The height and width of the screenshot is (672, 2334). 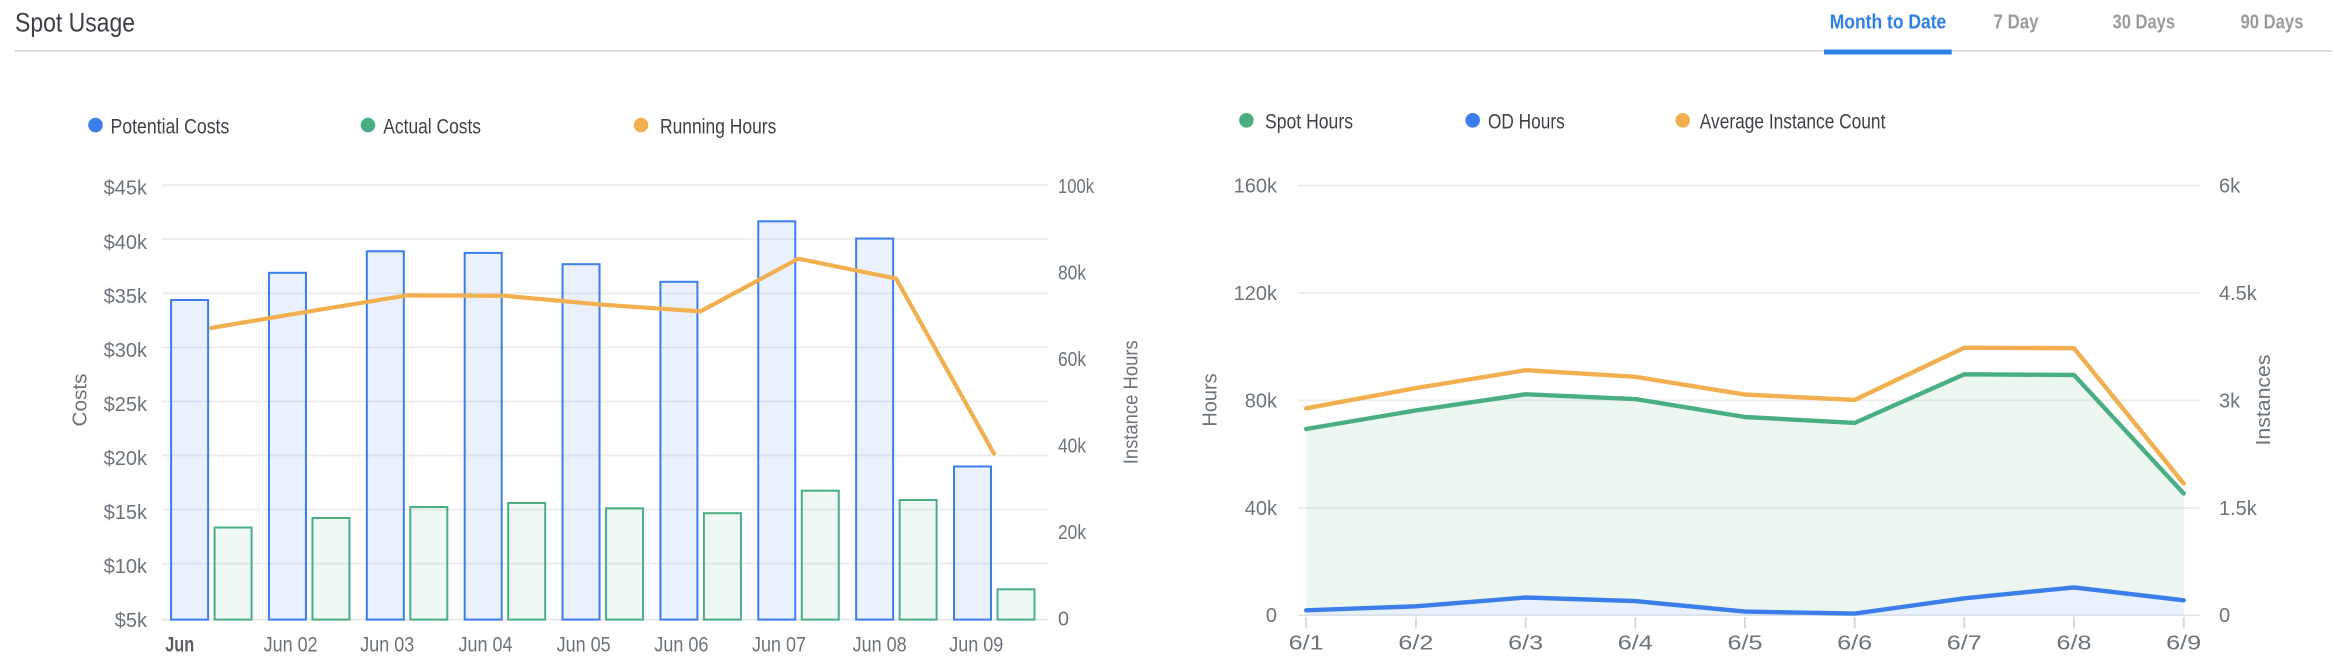 What do you see at coordinates (126, 243) in the screenshot?
I see `svg-text: $40k` at bounding box center [126, 243].